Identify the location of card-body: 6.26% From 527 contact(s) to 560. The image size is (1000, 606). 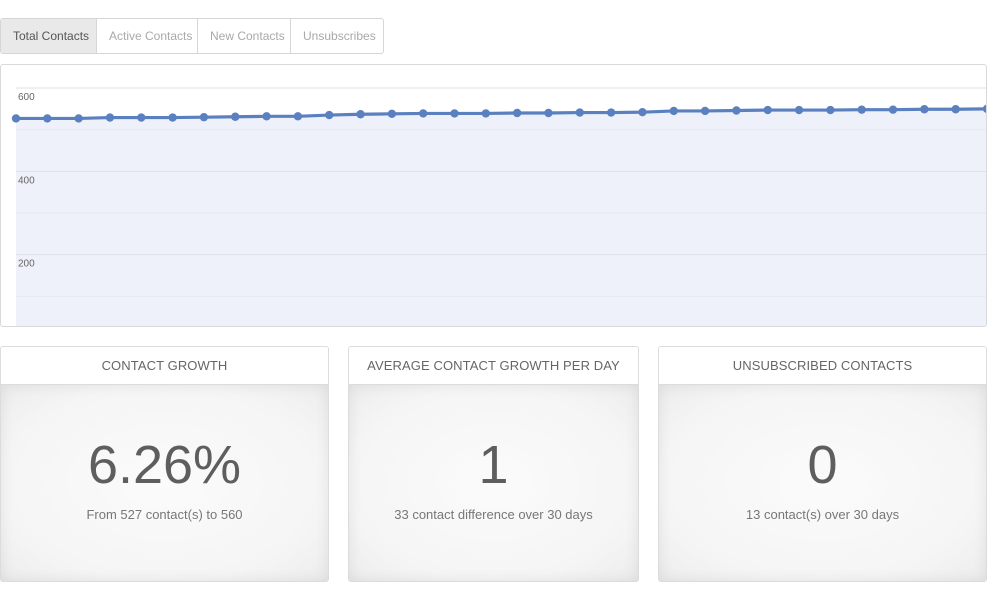
(164, 483).